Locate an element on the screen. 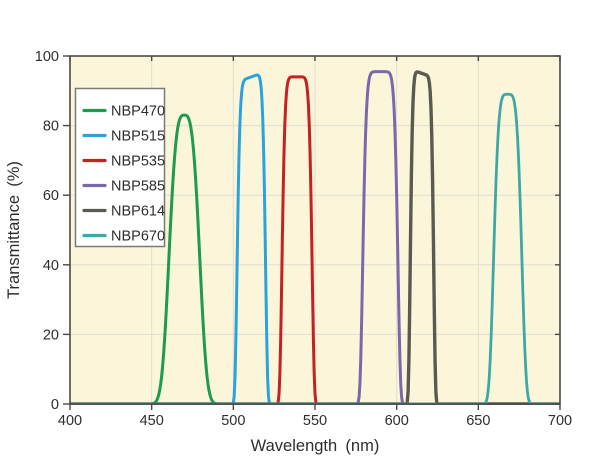 The width and height of the screenshot is (604, 466). legend-item-label: NBP614 is located at coordinates (138, 212).